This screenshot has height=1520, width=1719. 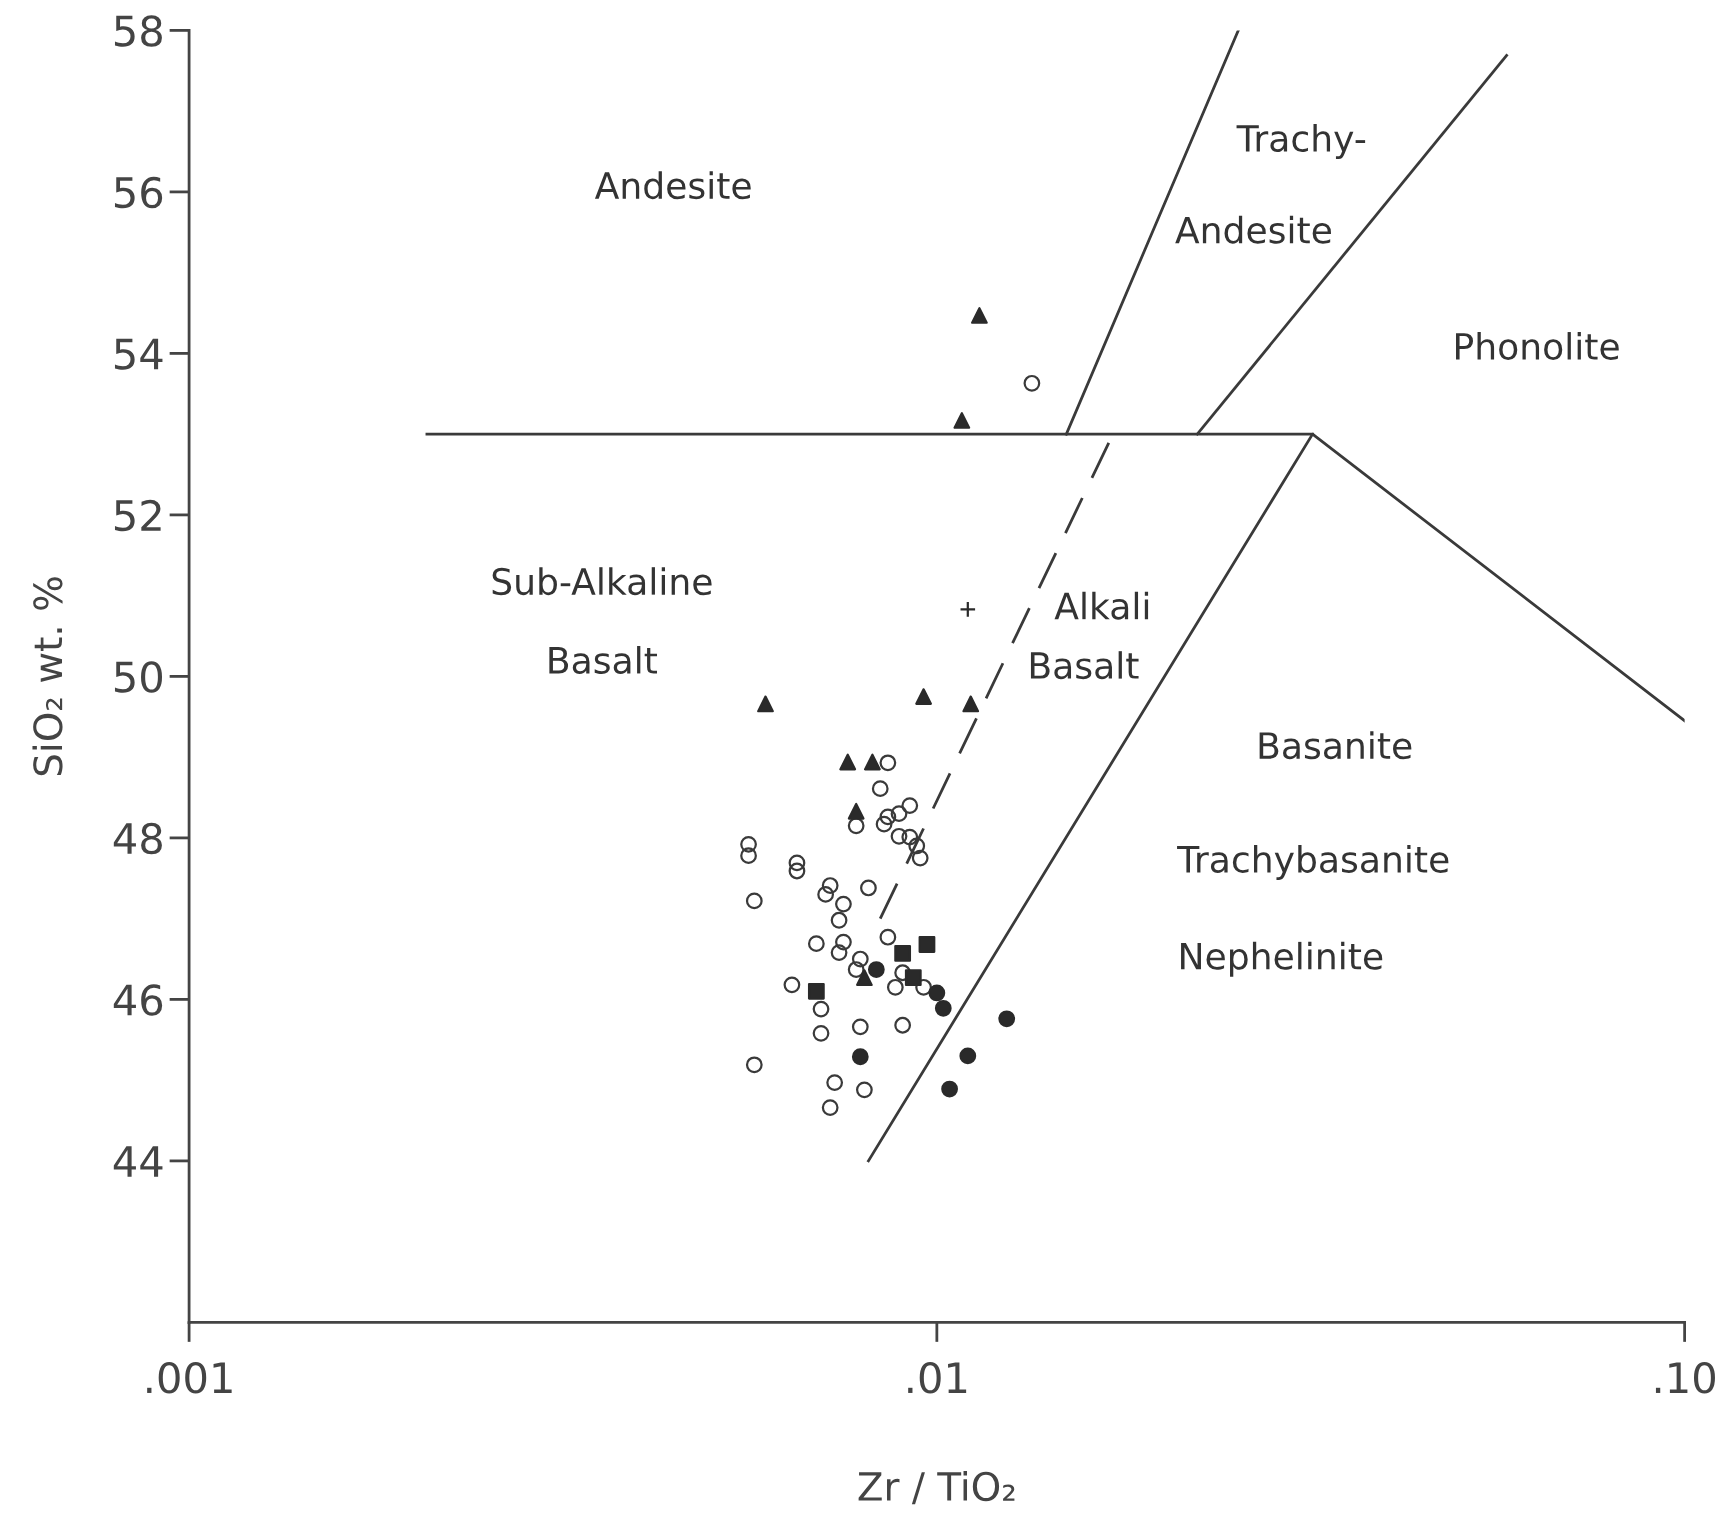 I want to click on x-tick-label: .001, so click(x=189, y=1378).